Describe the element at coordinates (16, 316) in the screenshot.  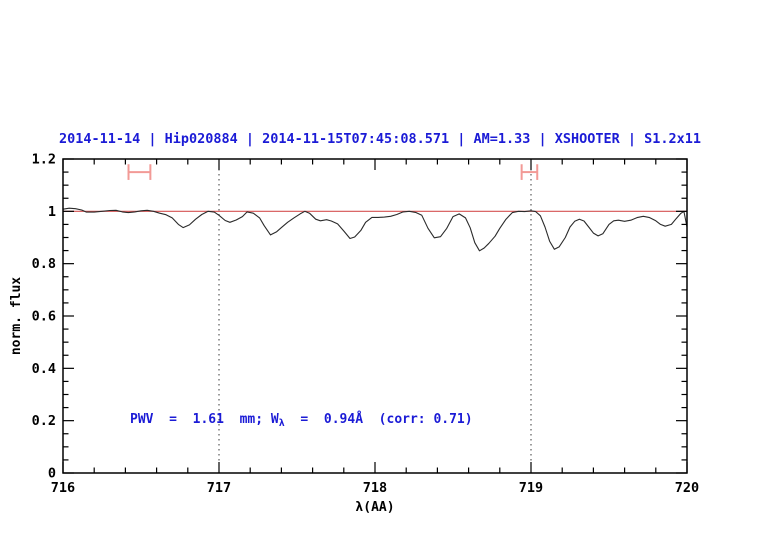
I see `y-axis-label: norm. flux` at that location.